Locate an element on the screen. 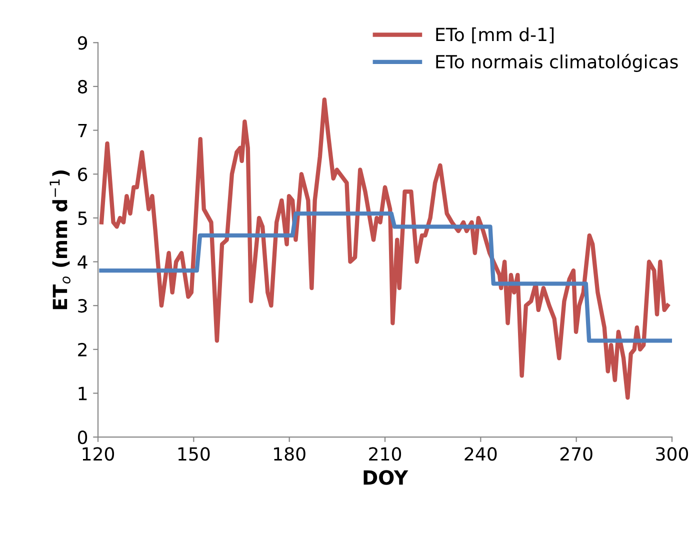 Image resolution: width=700 pixels, height=533 pixels. y-tick-label: 4 is located at coordinates (83, 262).